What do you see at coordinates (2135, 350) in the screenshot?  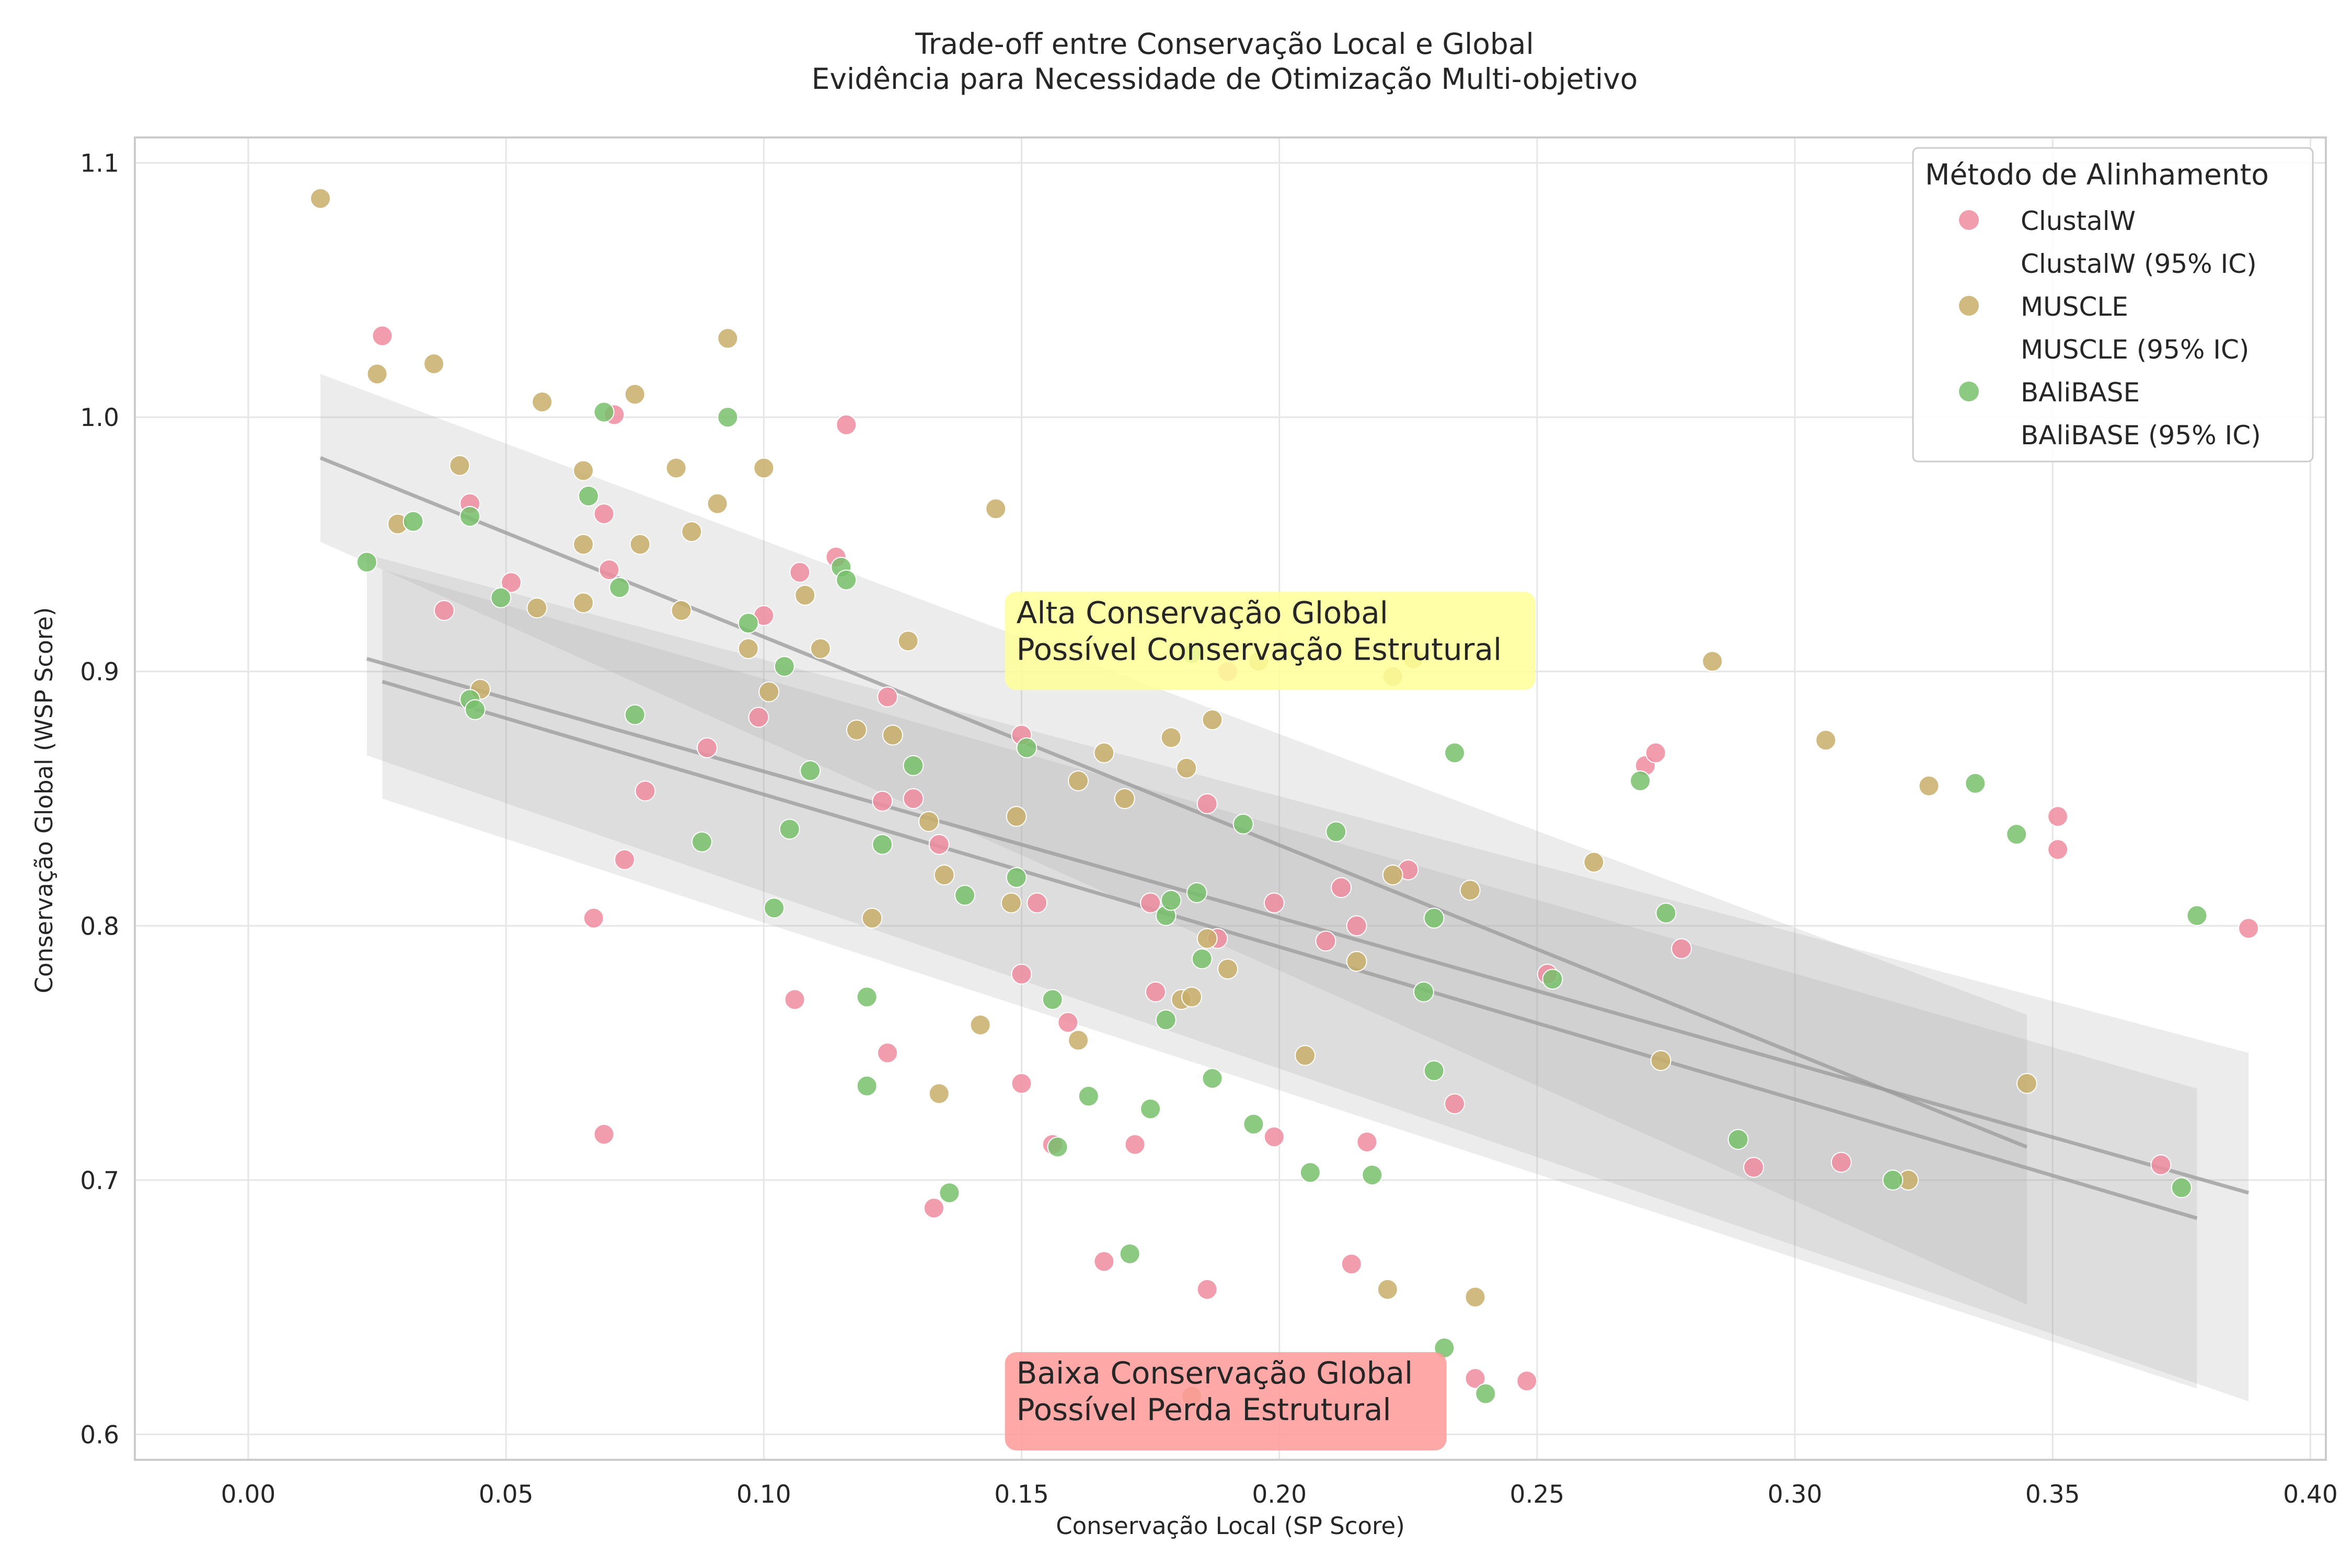 I see `legend-entry: MUSCLE (95% IC)` at bounding box center [2135, 350].